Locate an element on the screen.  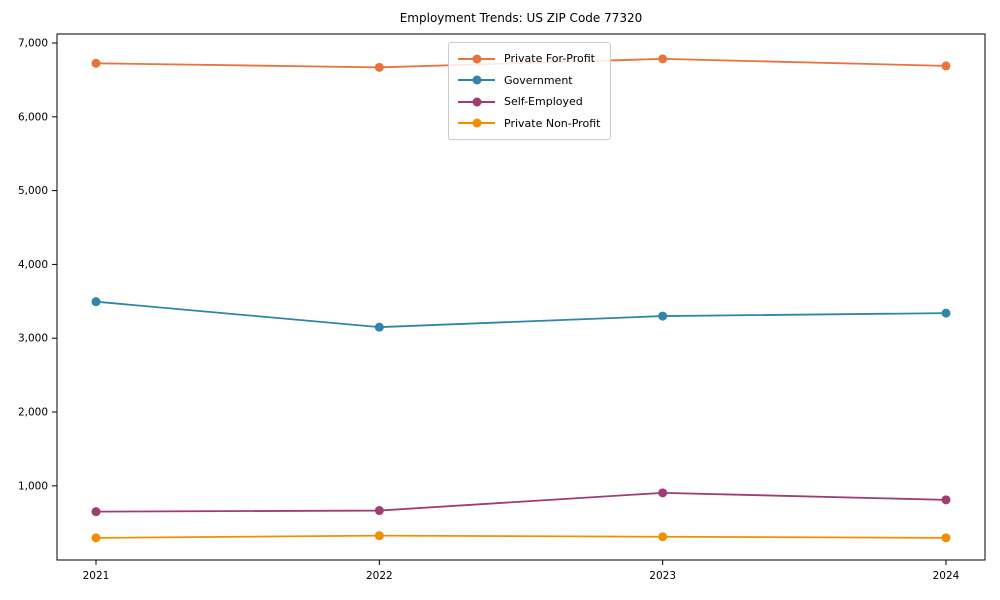
series-line-self-employed is located at coordinates (521, 502).